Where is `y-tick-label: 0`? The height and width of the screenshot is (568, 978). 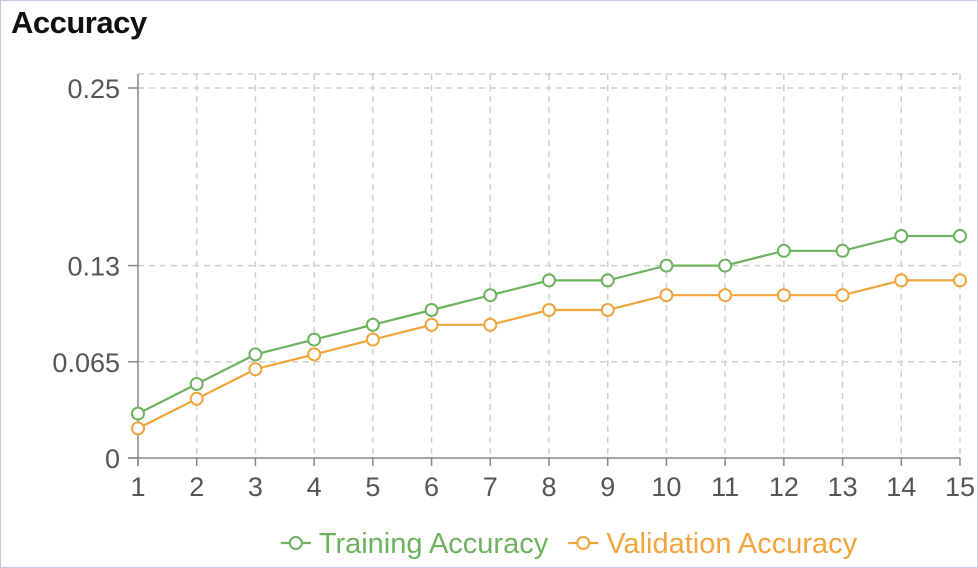
y-tick-label: 0 is located at coordinates (112, 459).